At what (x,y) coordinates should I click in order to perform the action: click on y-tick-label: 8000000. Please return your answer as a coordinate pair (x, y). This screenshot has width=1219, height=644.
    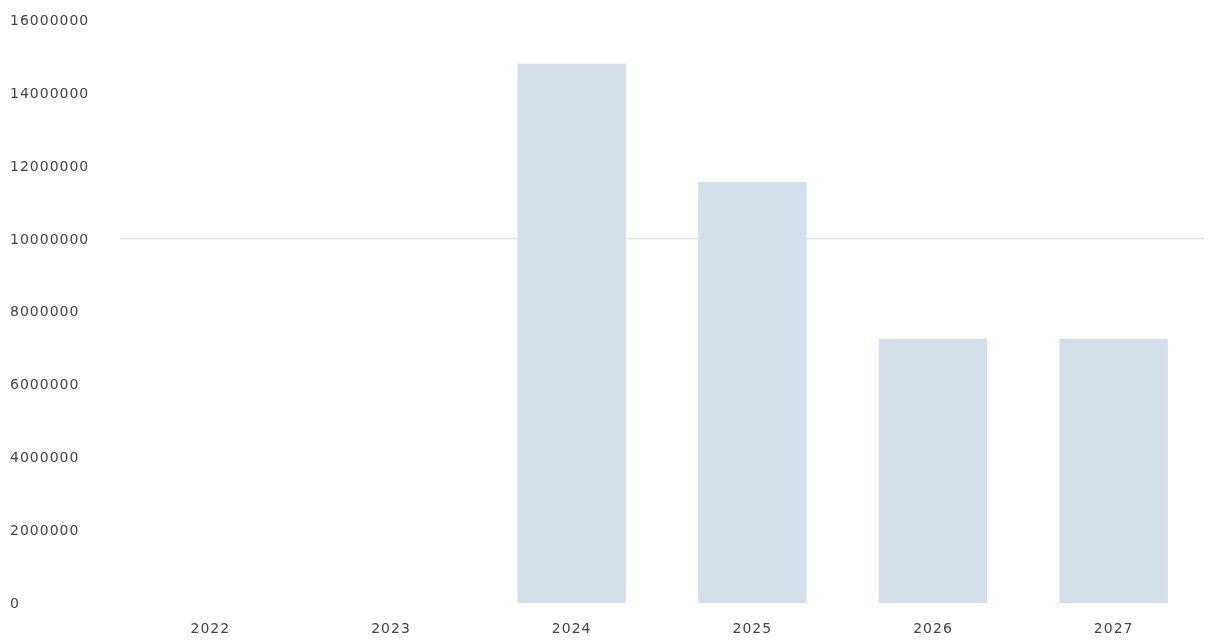
    Looking at the image, I should click on (45, 311).